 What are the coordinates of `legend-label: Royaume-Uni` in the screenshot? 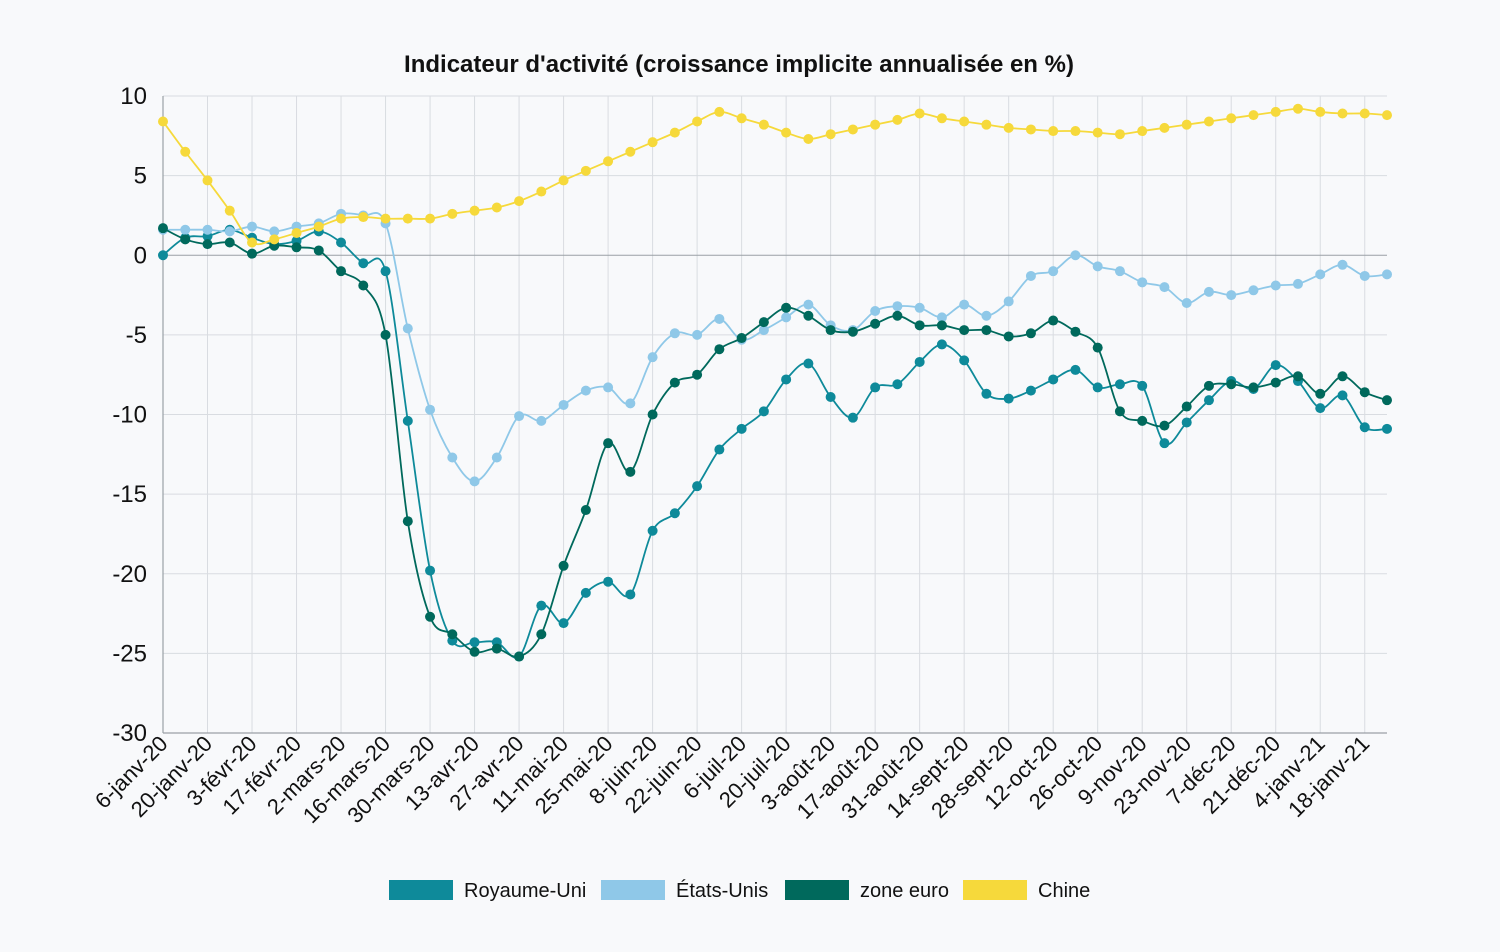 It's located at (525, 891).